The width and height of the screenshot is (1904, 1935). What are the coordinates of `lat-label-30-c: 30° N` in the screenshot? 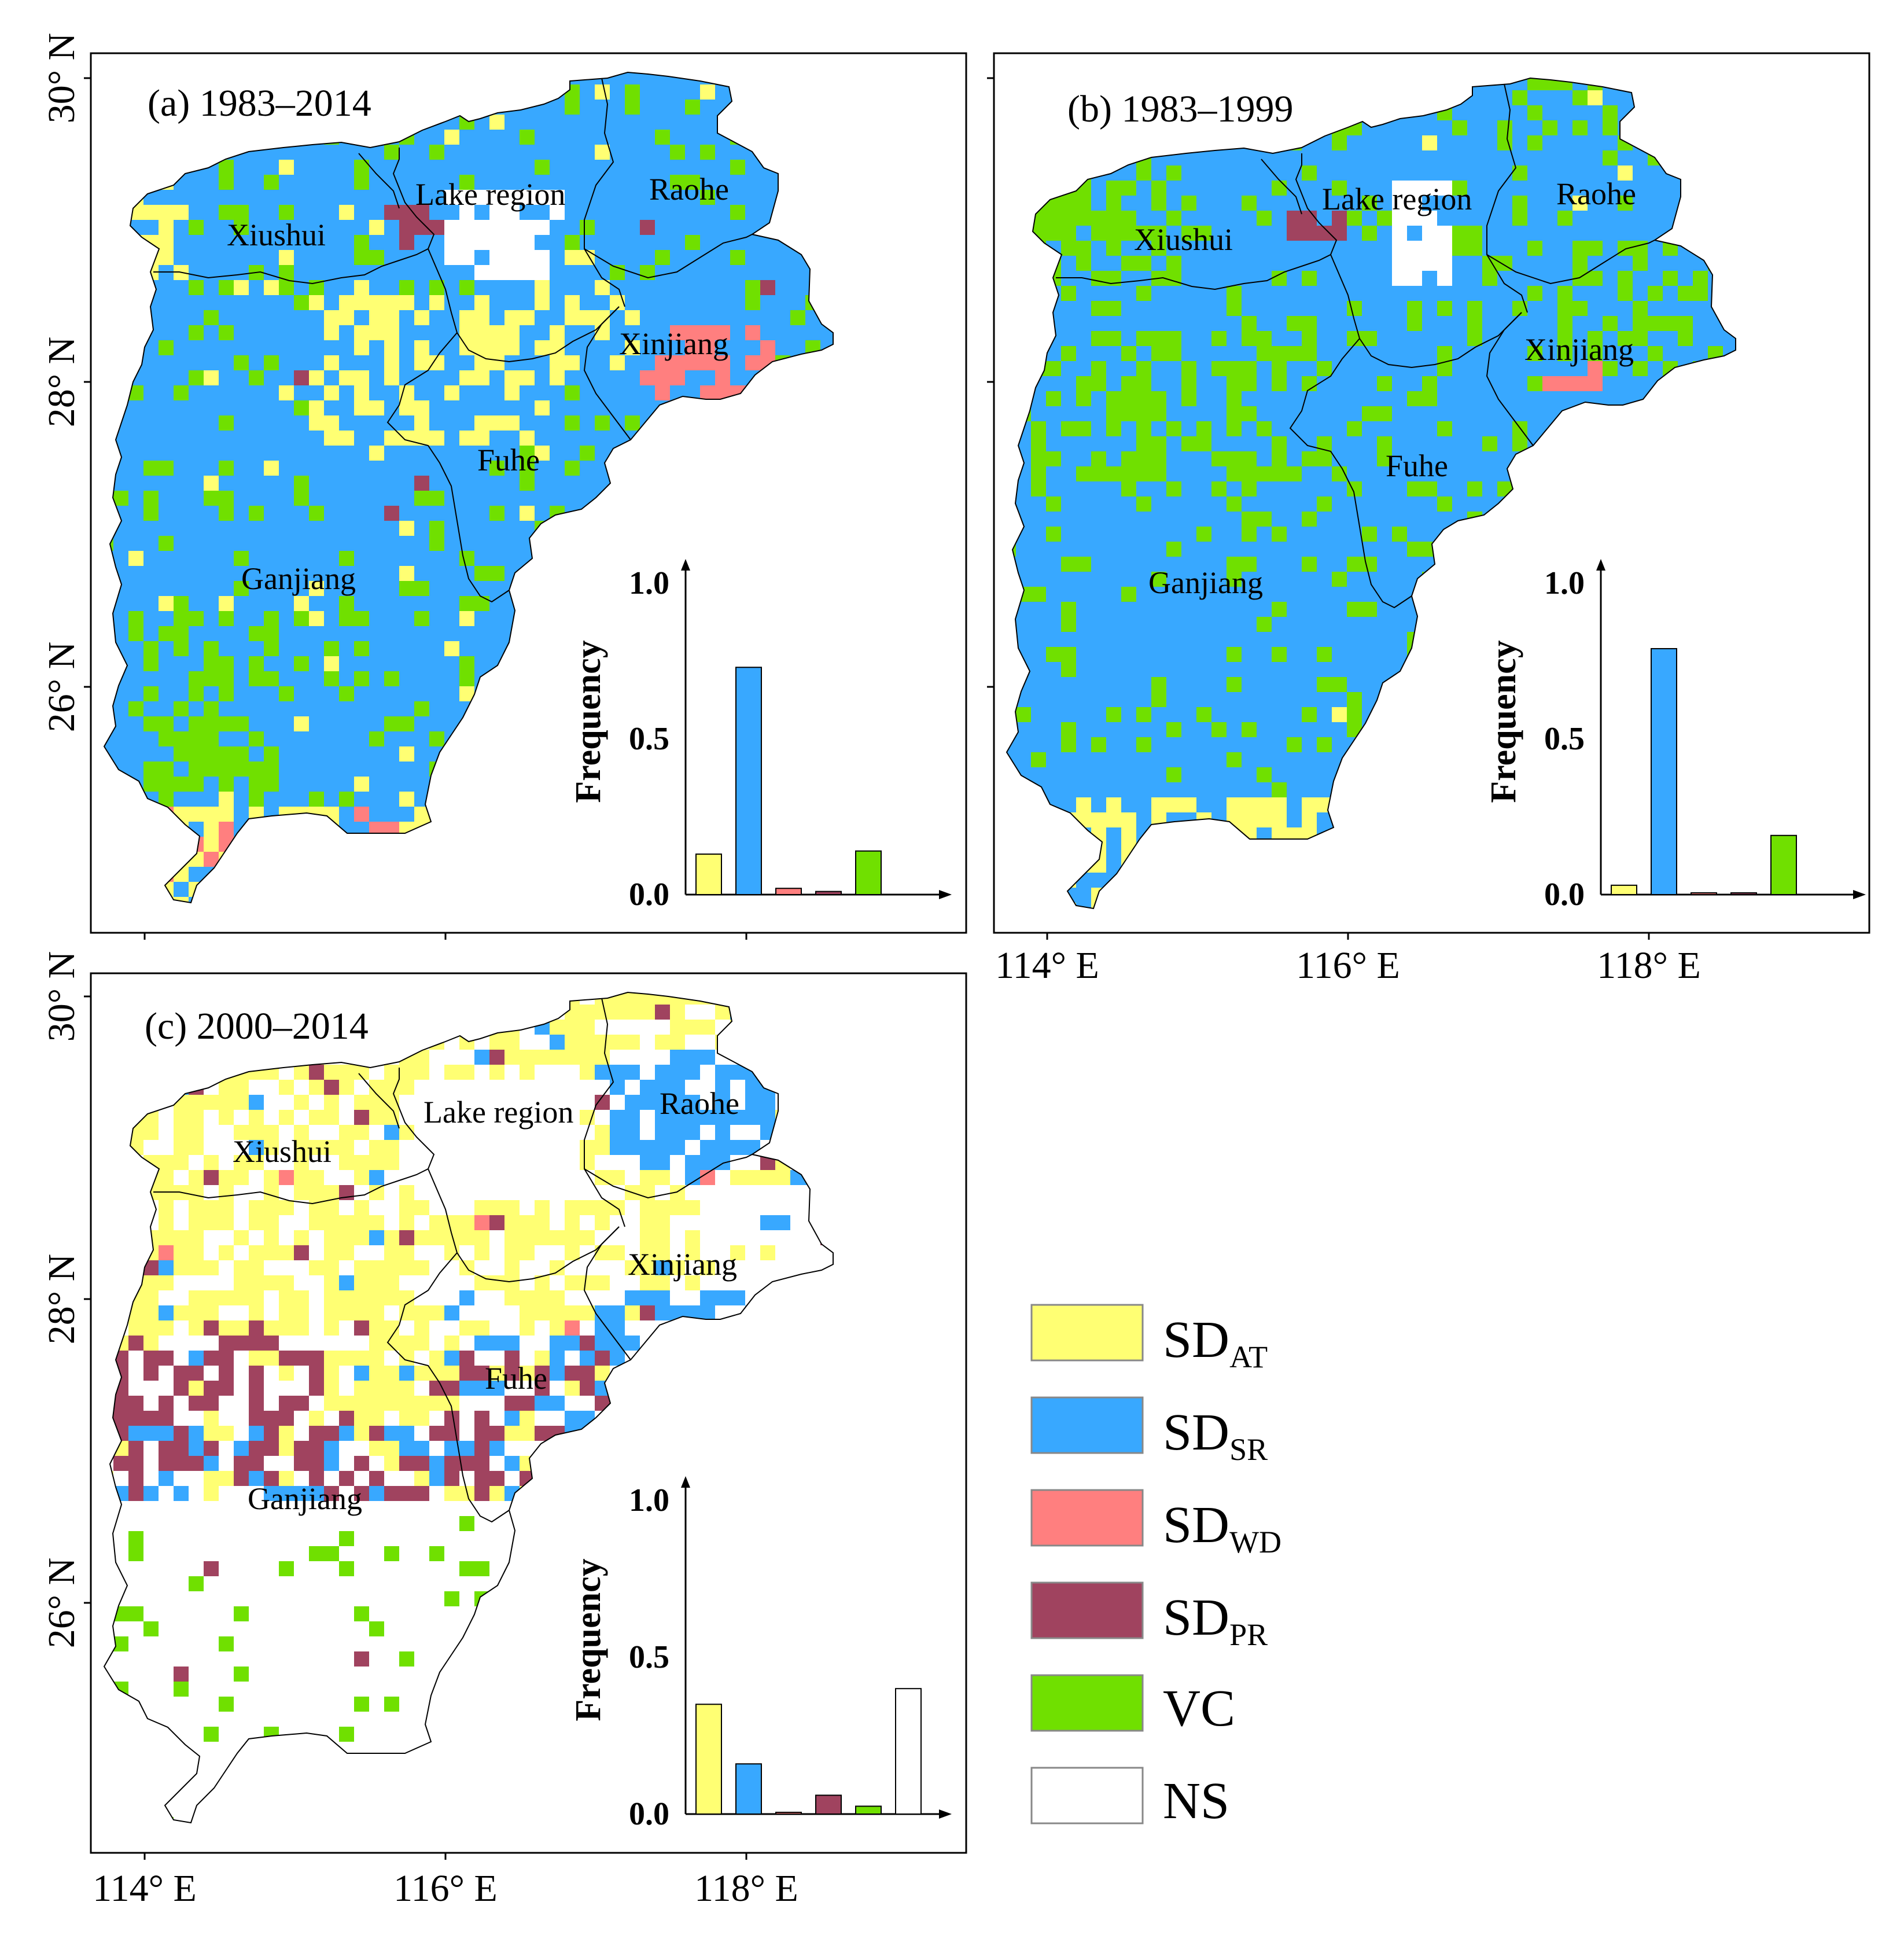 It's located at (61, 996).